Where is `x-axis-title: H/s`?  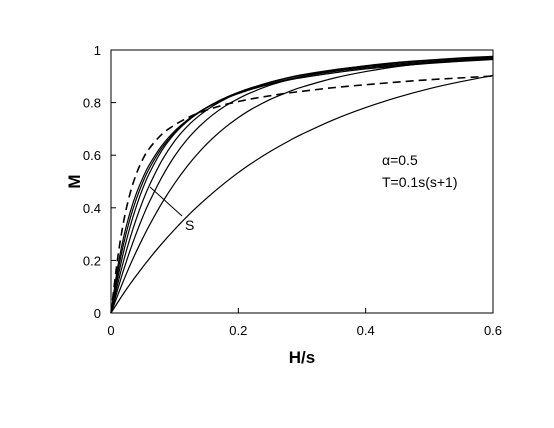
x-axis-title: H/s is located at coordinates (302, 357).